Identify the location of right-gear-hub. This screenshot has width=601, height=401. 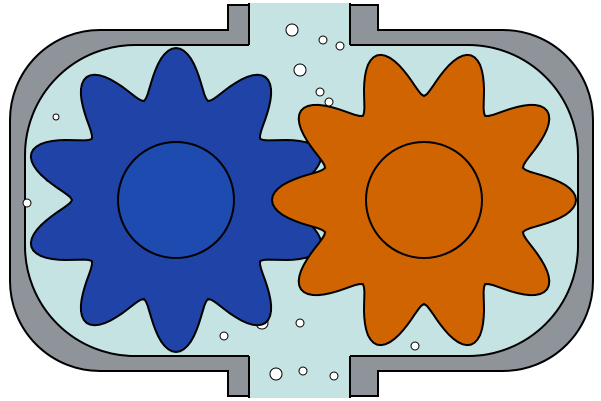
(424, 200).